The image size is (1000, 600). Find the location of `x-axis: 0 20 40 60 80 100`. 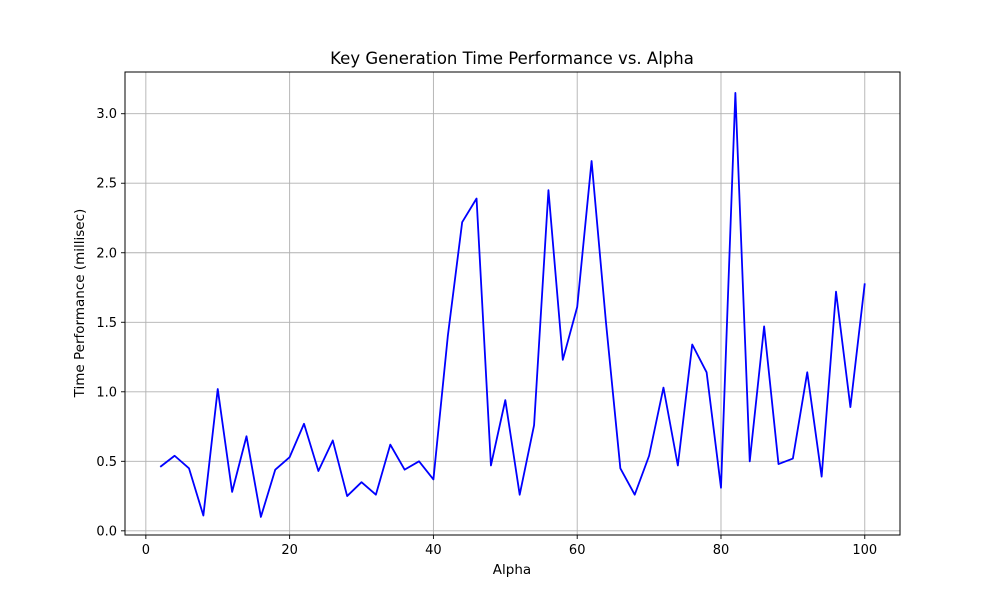

x-axis: 0 20 40 60 80 100 is located at coordinates (509, 546).